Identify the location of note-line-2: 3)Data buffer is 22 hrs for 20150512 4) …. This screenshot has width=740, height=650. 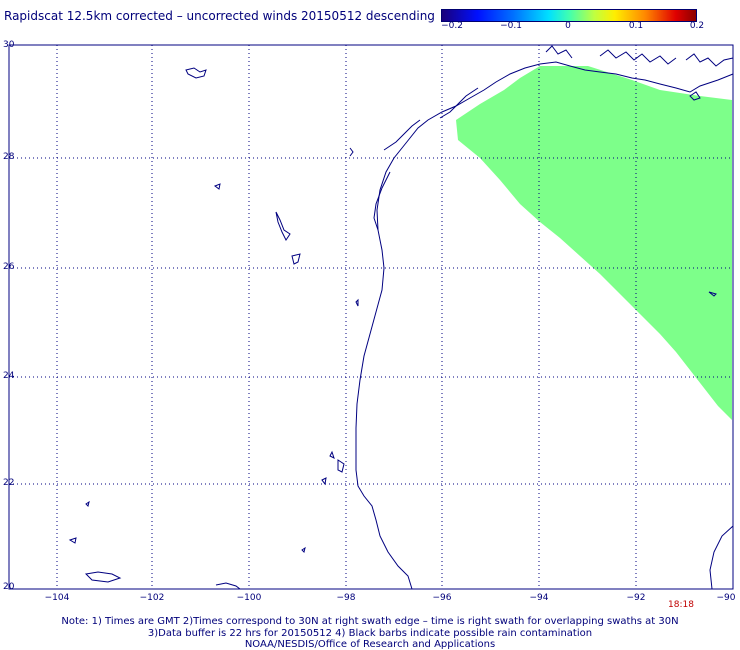
(370, 633).